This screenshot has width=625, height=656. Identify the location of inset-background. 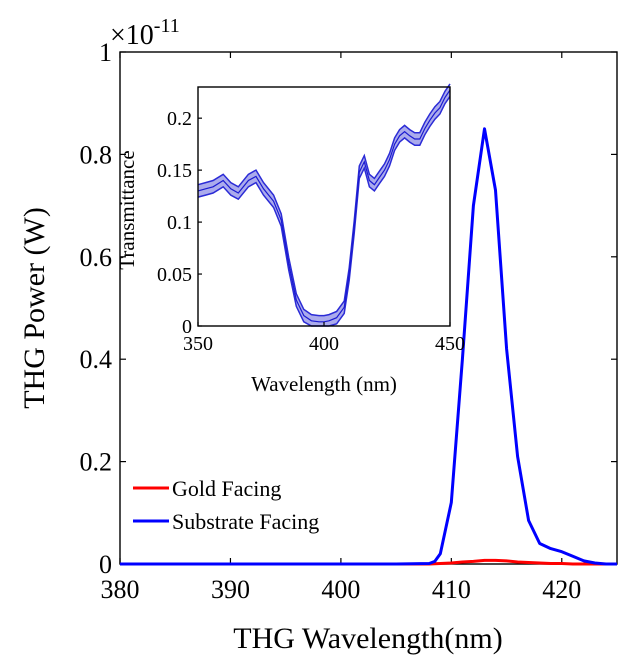
(324, 206).